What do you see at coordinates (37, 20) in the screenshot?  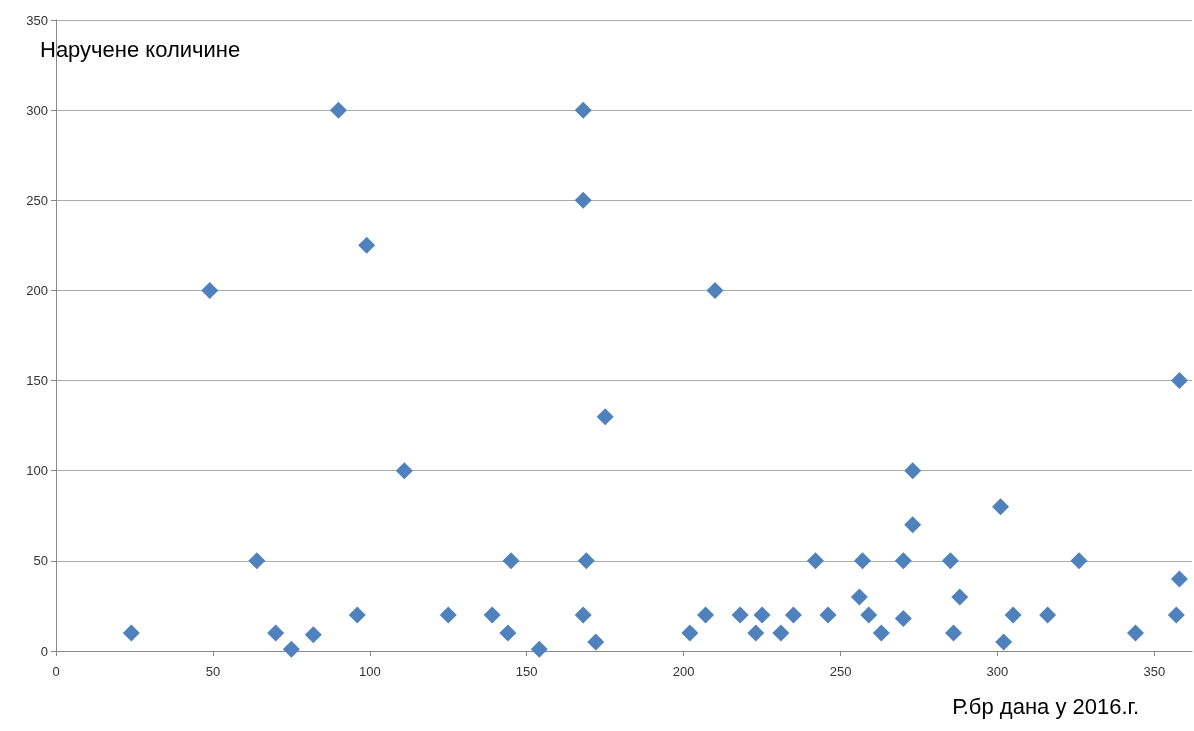 I see `y-tick-label: 350` at bounding box center [37, 20].